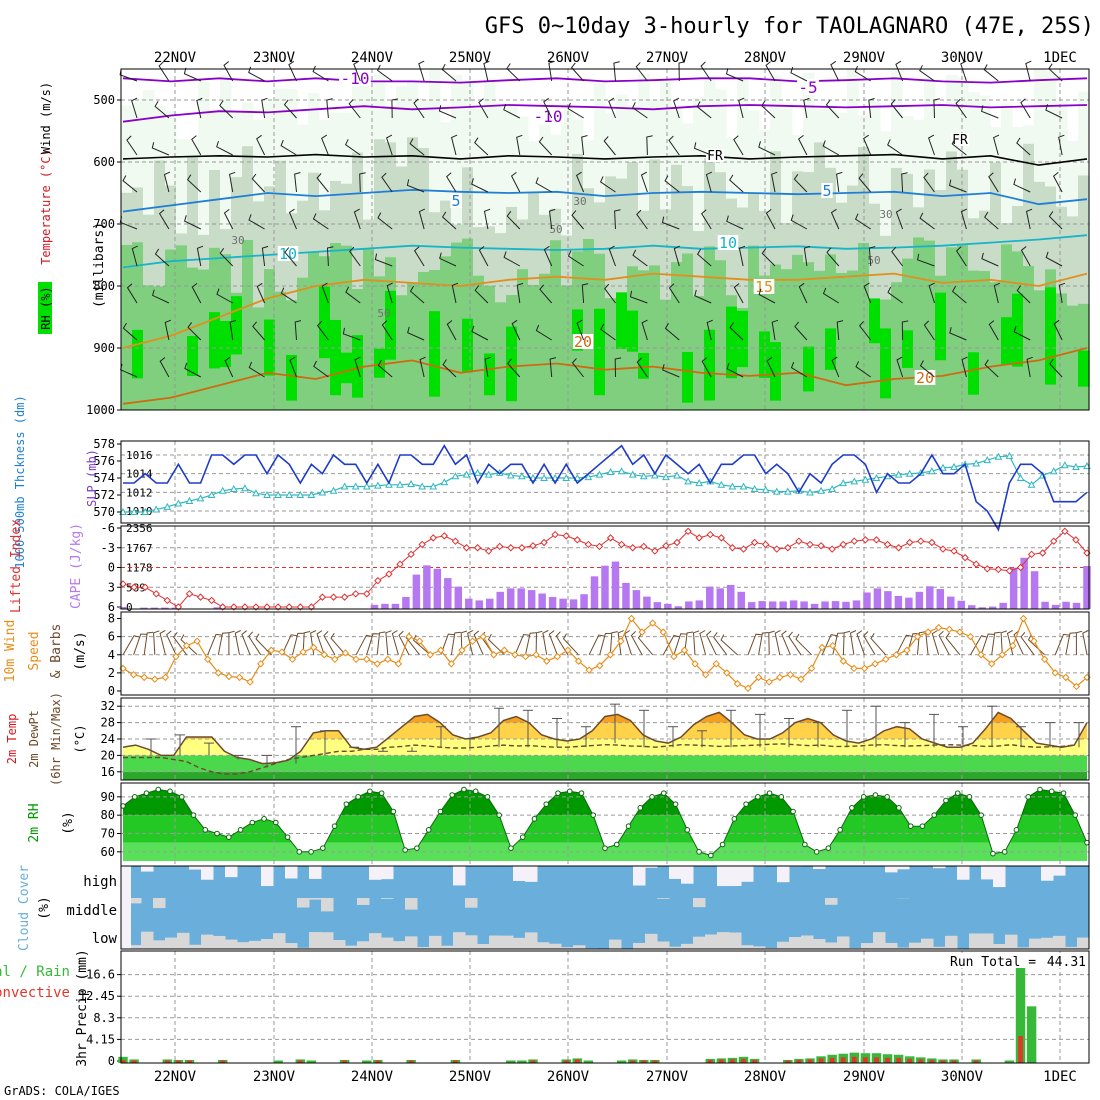 The width and height of the screenshot is (1100, 1100). Describe the element at coordinates (104, 461) in the screenshot. I see `y-tick-label: 576` at that location.